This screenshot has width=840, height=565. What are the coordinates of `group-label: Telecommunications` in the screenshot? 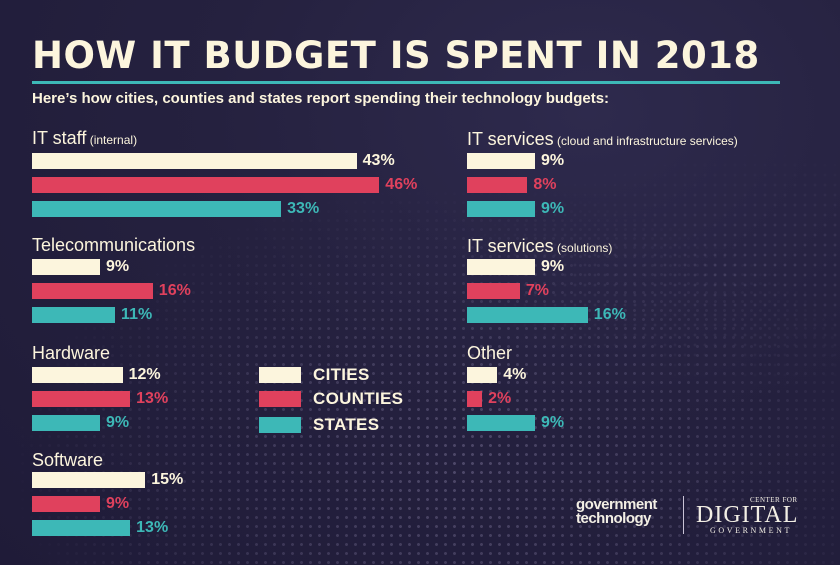 It's located at (113, 245).